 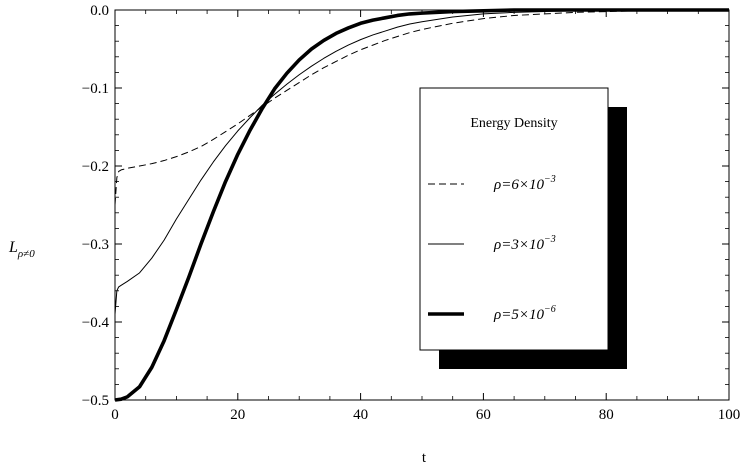 What do you see at coordinates (96, 323) in the screenshot?
I see `y-tick-label: −0.4` at bounding box center [96, 323].